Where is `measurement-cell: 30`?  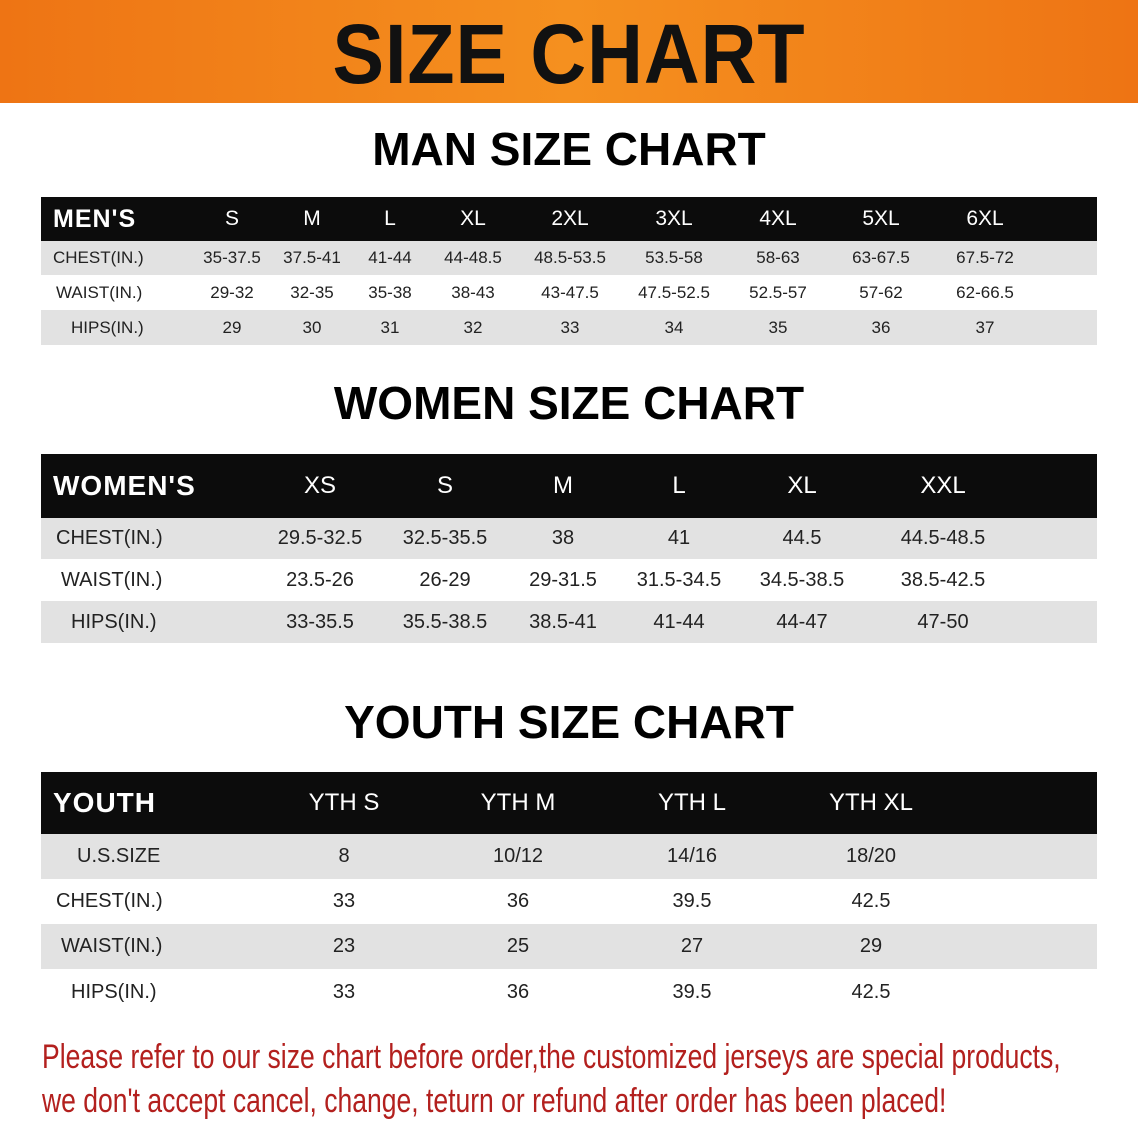
measurement-cell: 30 is located at coordinates (312, 327).